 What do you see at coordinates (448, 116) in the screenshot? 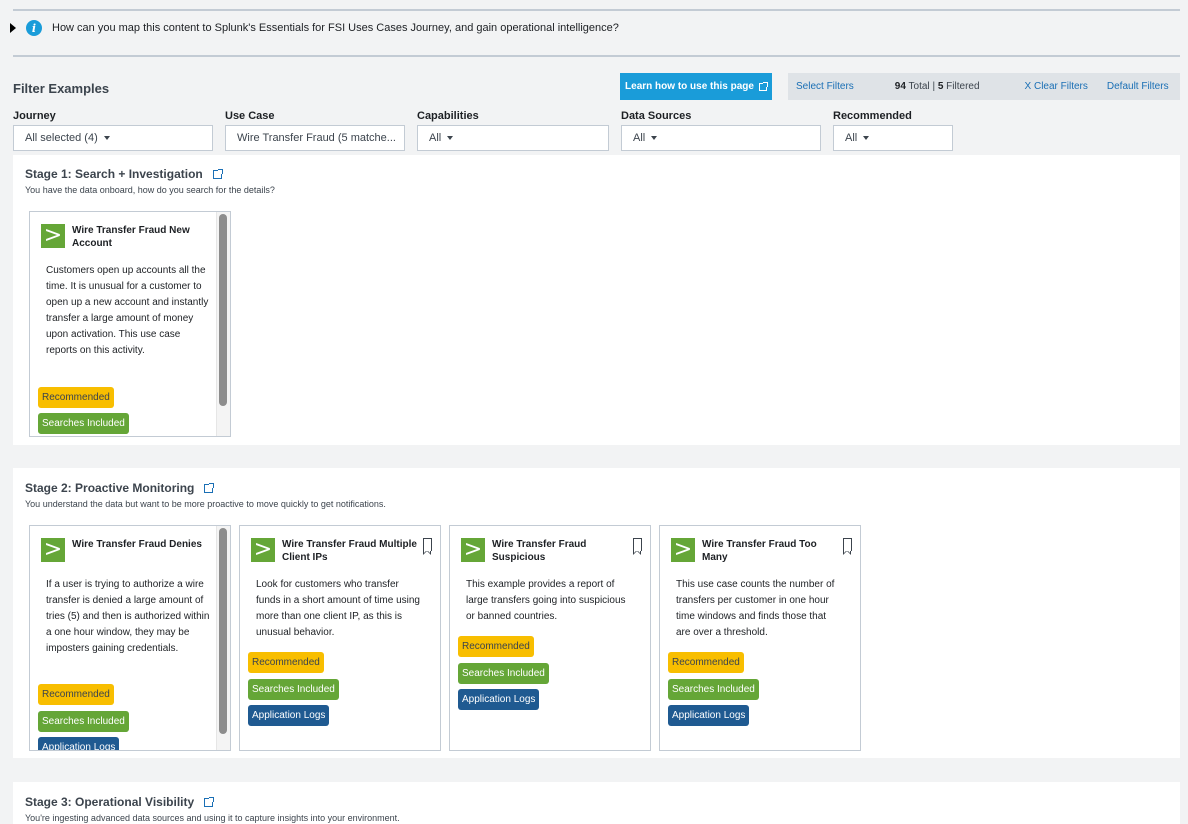
I see `capabilities-label: Capabilities` at bounding box center [448, 116].